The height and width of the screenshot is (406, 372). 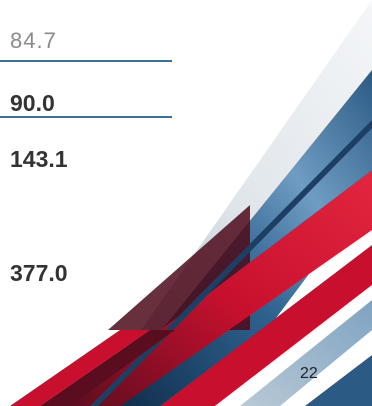 I want to click on stripe-dark-blue-lower, so click(x=338, y=380).